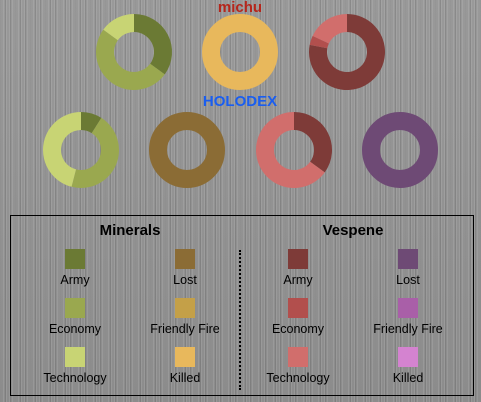  I want to click on donut-michu-vespene-production, so click(347, 52).